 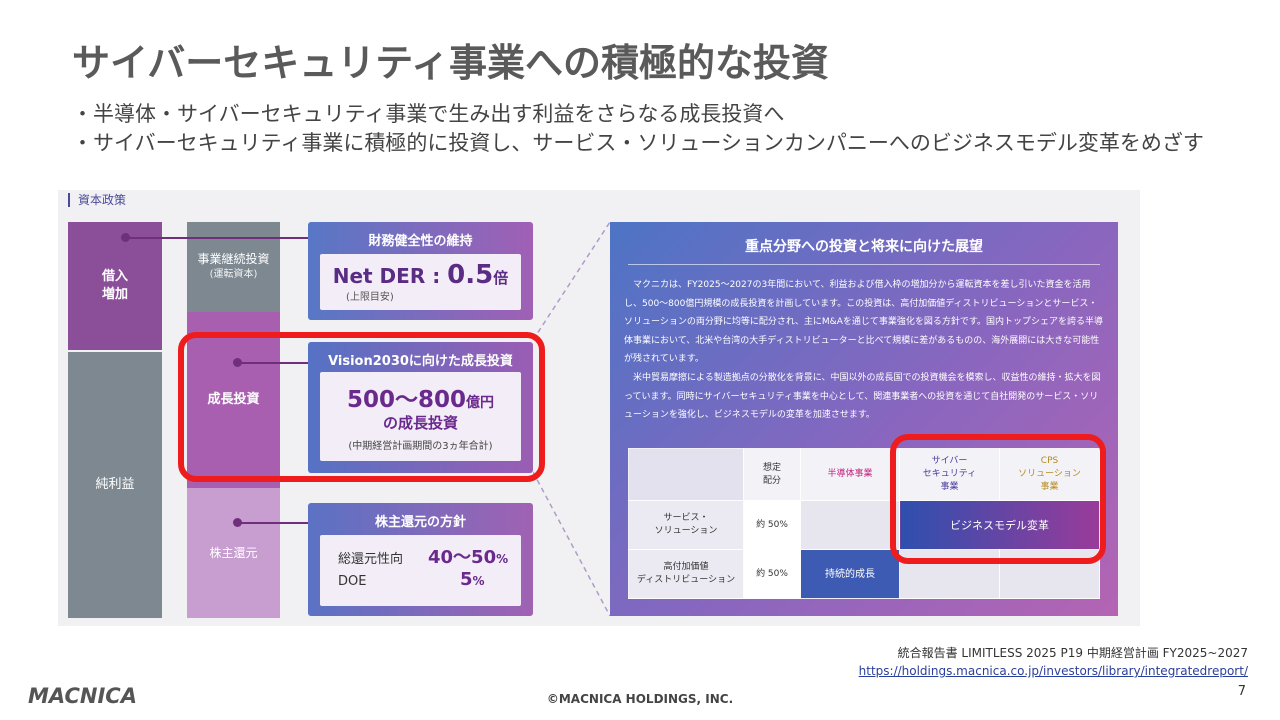 What do you see at coordinates (949, 474) in the screenshot?
I see `table-header-cybersecurity: サイバー セキュリティ 事業` at bounding box center [949, 474].